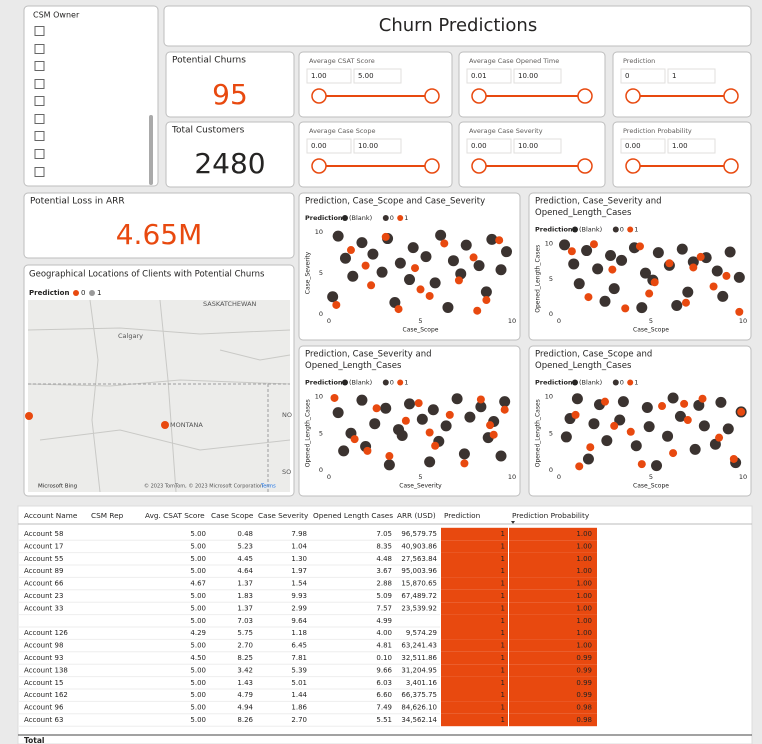  What do you see at coordinates (245, 584) in the screenshot?
I see `table-cell: 1.37` at bounding box center [245, 584].